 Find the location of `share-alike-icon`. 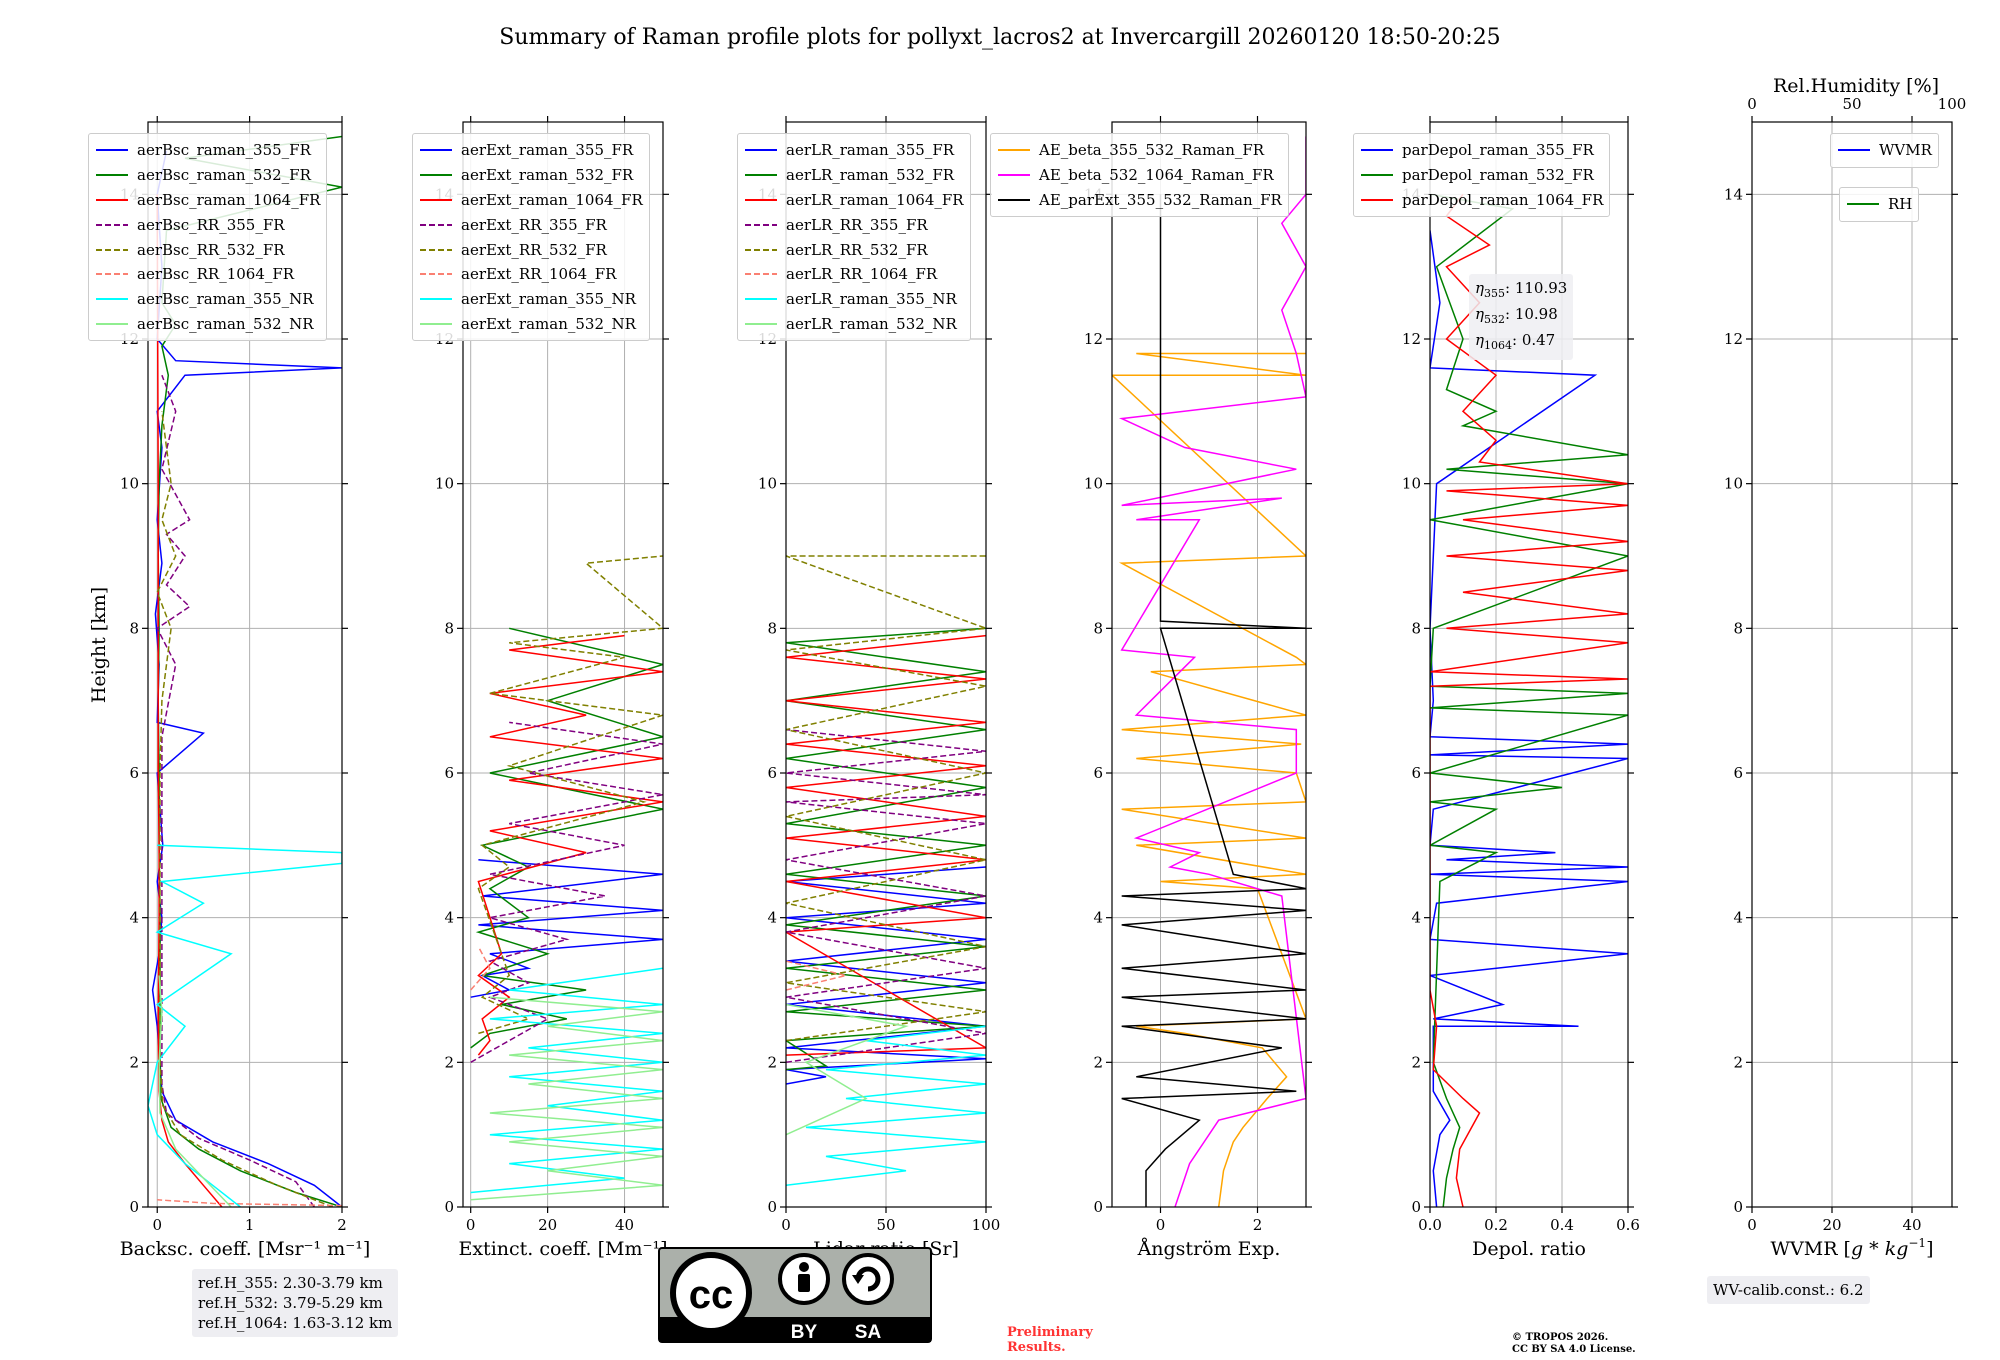

share-alike-icon is located at coordinates (868, 1279).